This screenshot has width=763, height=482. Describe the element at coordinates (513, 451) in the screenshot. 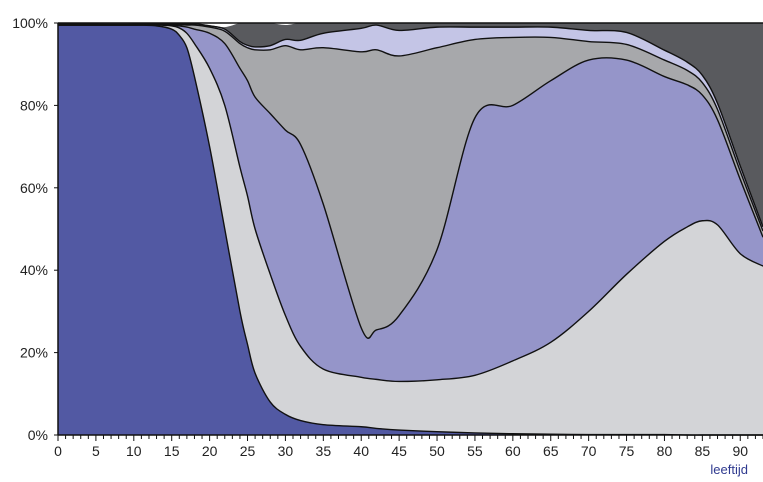

I see `x-tick-label: 60` at that location.